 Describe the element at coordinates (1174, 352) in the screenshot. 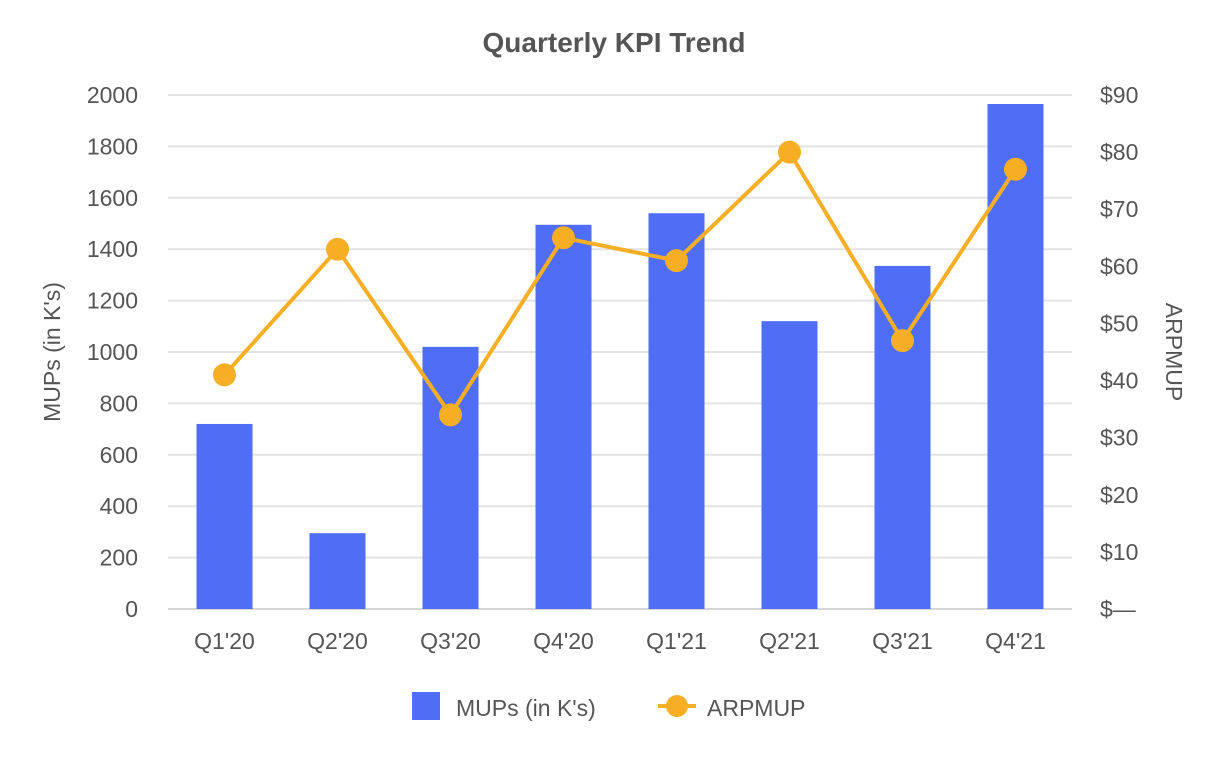

I see `y2-axis-label: ARPMUP` at that location.